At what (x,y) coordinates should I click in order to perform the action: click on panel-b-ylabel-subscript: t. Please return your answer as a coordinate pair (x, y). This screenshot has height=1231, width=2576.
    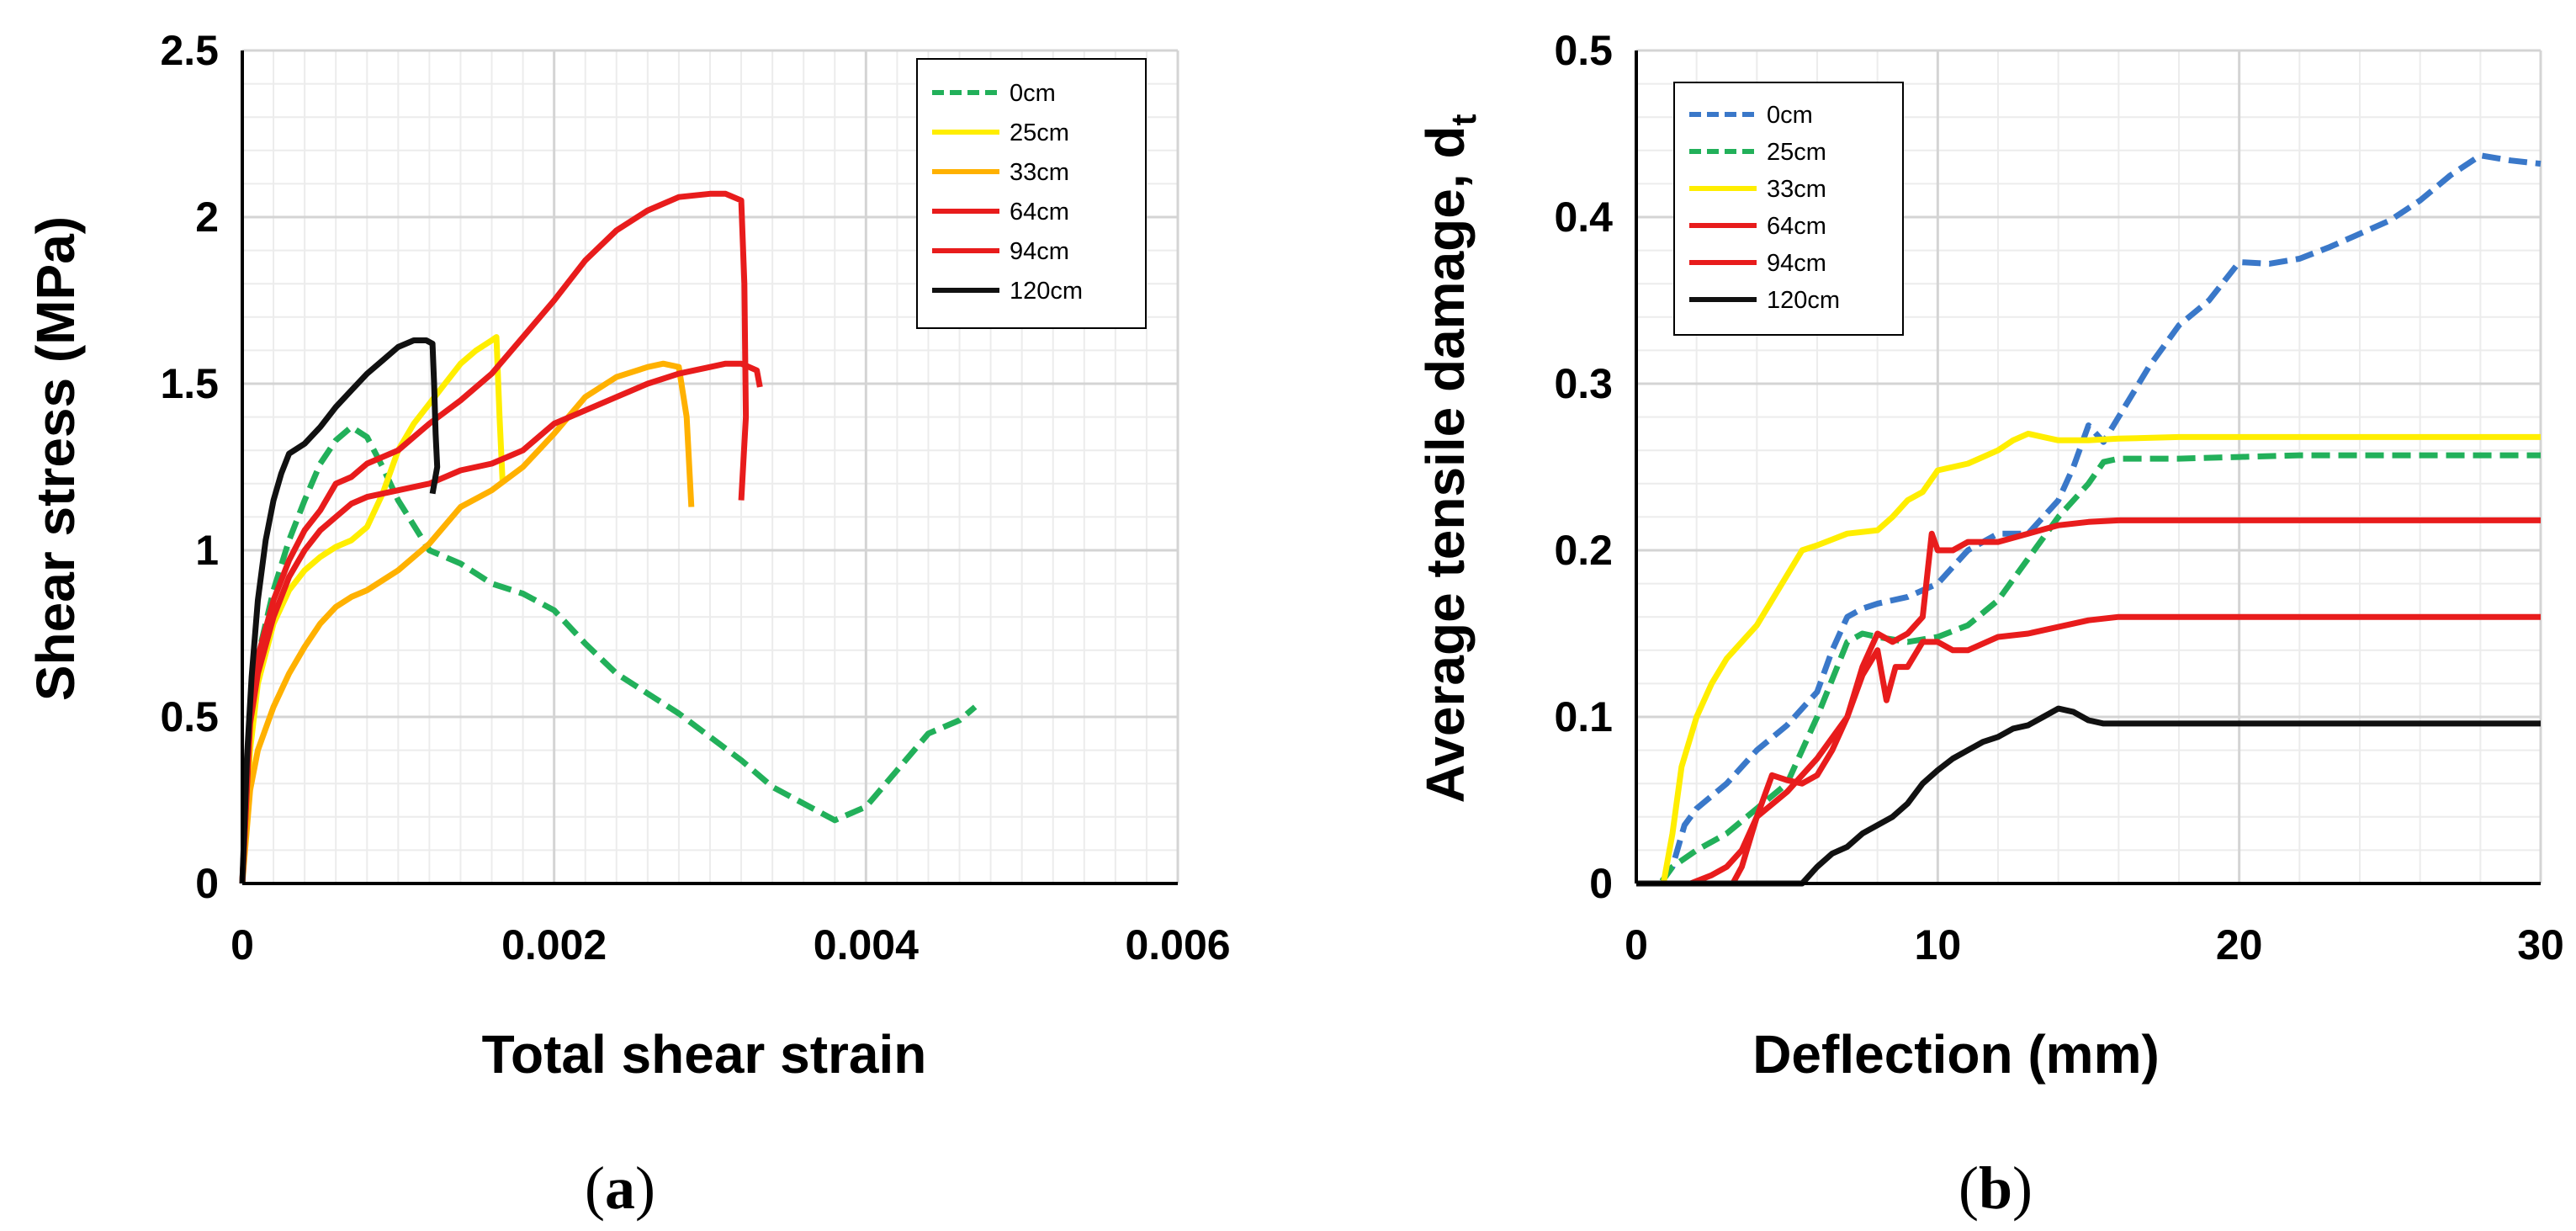
    Looking at the image, I should click on (1463, 119).